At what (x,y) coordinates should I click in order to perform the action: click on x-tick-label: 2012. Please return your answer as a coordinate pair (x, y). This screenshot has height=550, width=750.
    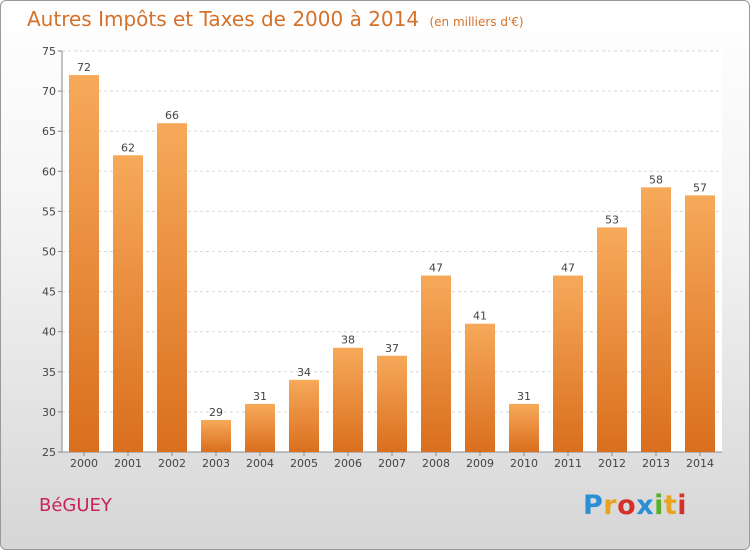
    Looking at the image, I should click on (612, 463).